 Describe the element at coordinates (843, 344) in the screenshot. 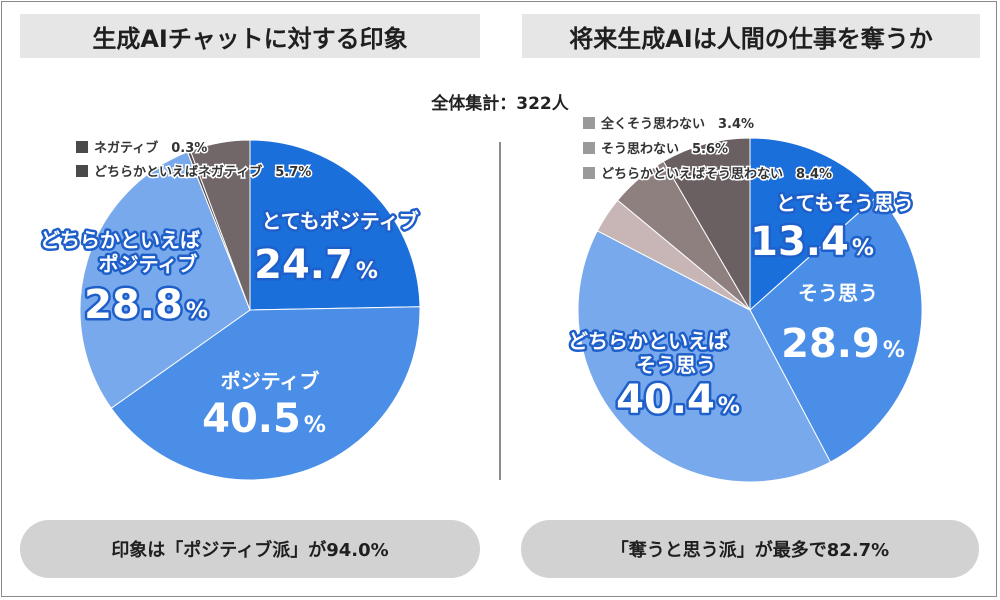

I see `svg-text: 28.9%` at that location.